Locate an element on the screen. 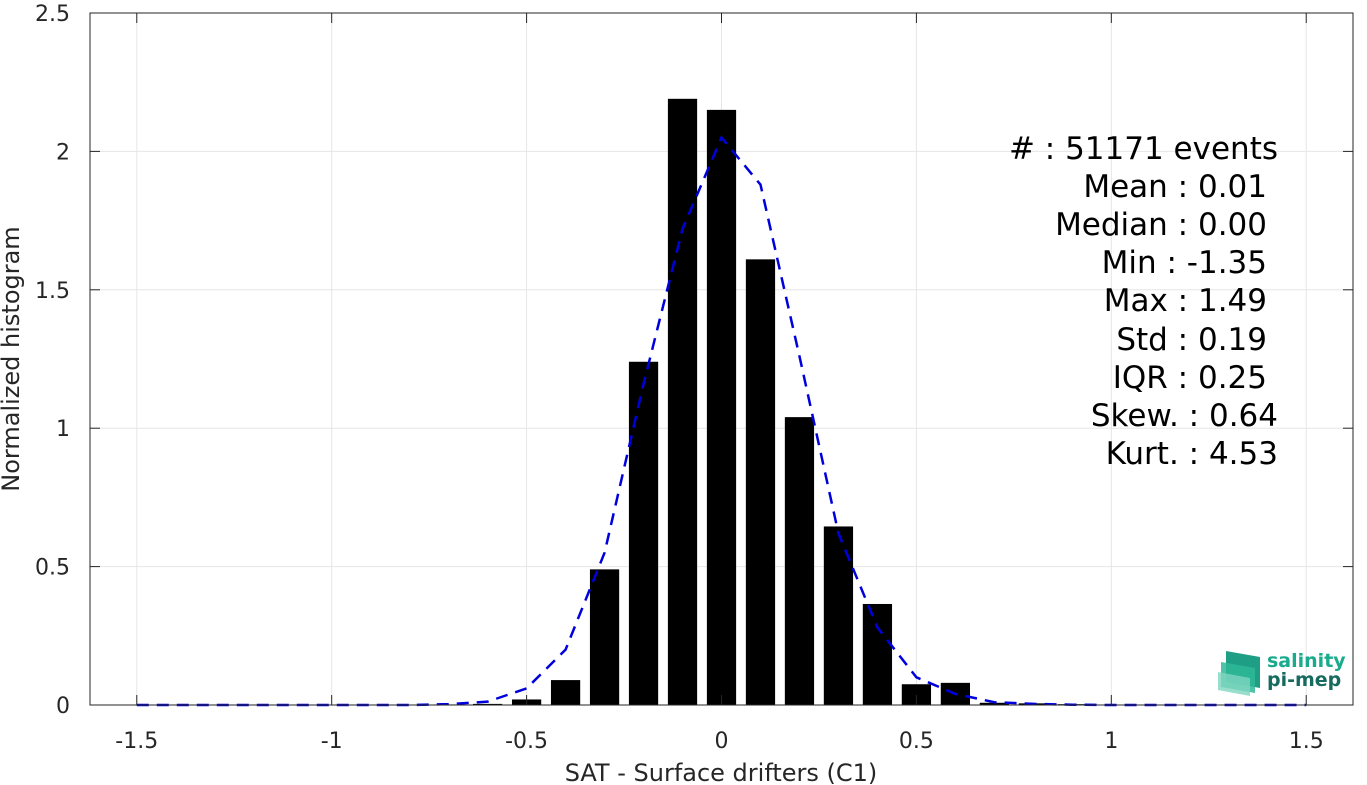  y-axis-label: Normalized histogram is located at coordinates (12, 358).